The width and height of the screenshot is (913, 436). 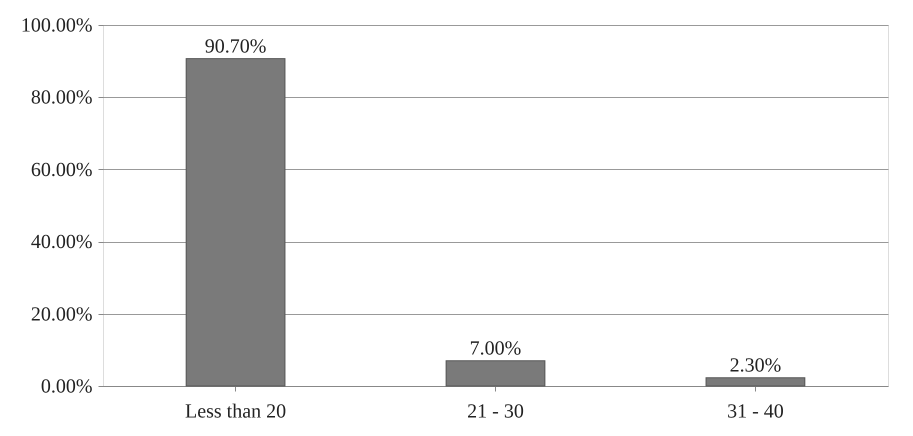 What do you see at coordinates (755, 411) in the screenshot?
I see `x-tick-label: 31 - 40` at bounding box center [755, 411].